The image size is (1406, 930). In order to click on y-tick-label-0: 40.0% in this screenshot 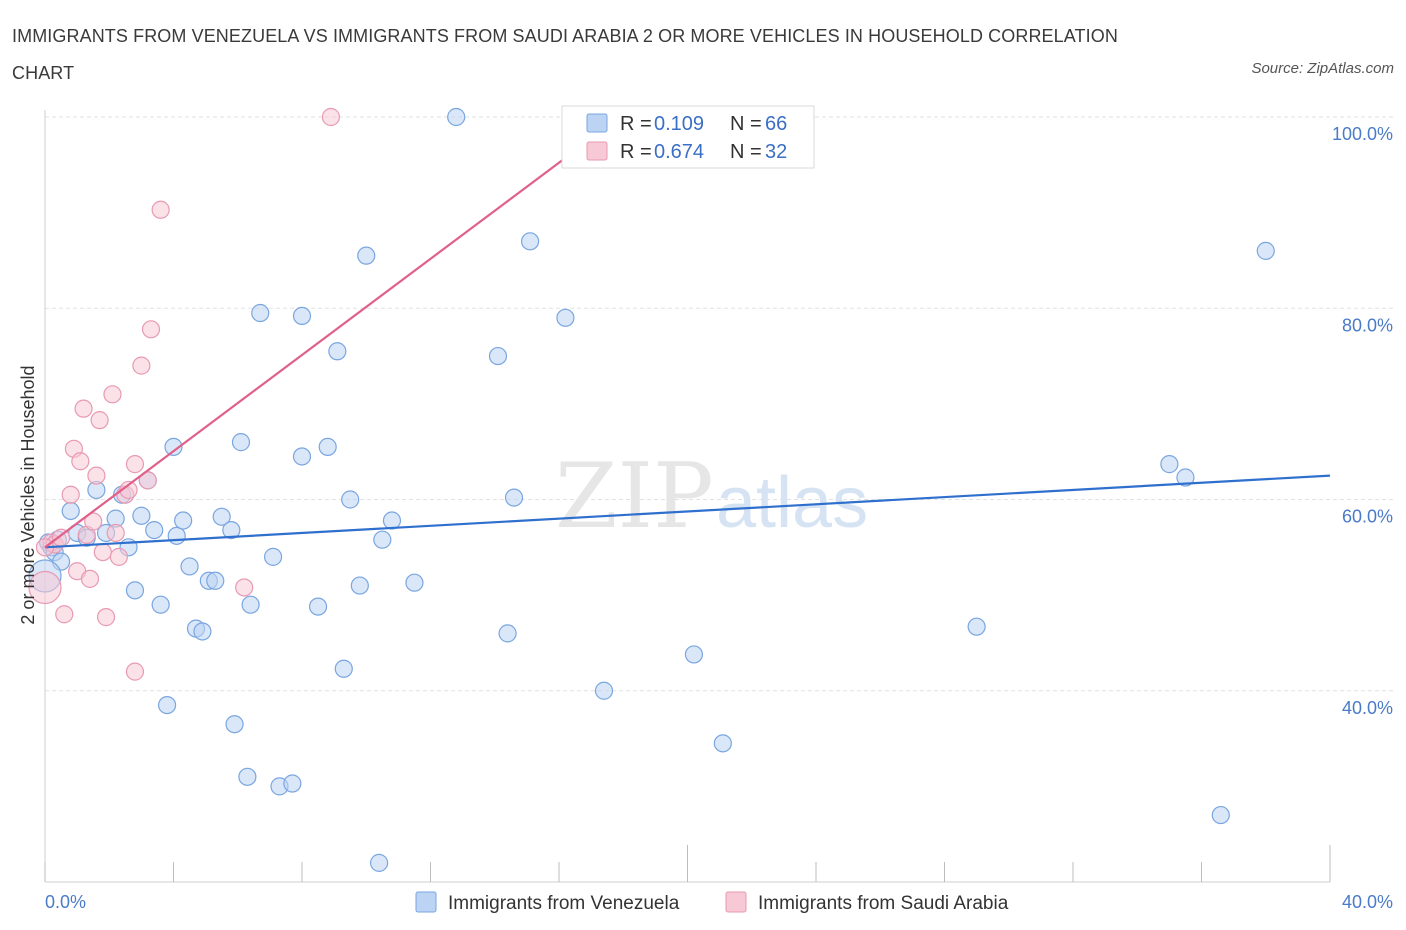, I will do `click(1367, 708)`.